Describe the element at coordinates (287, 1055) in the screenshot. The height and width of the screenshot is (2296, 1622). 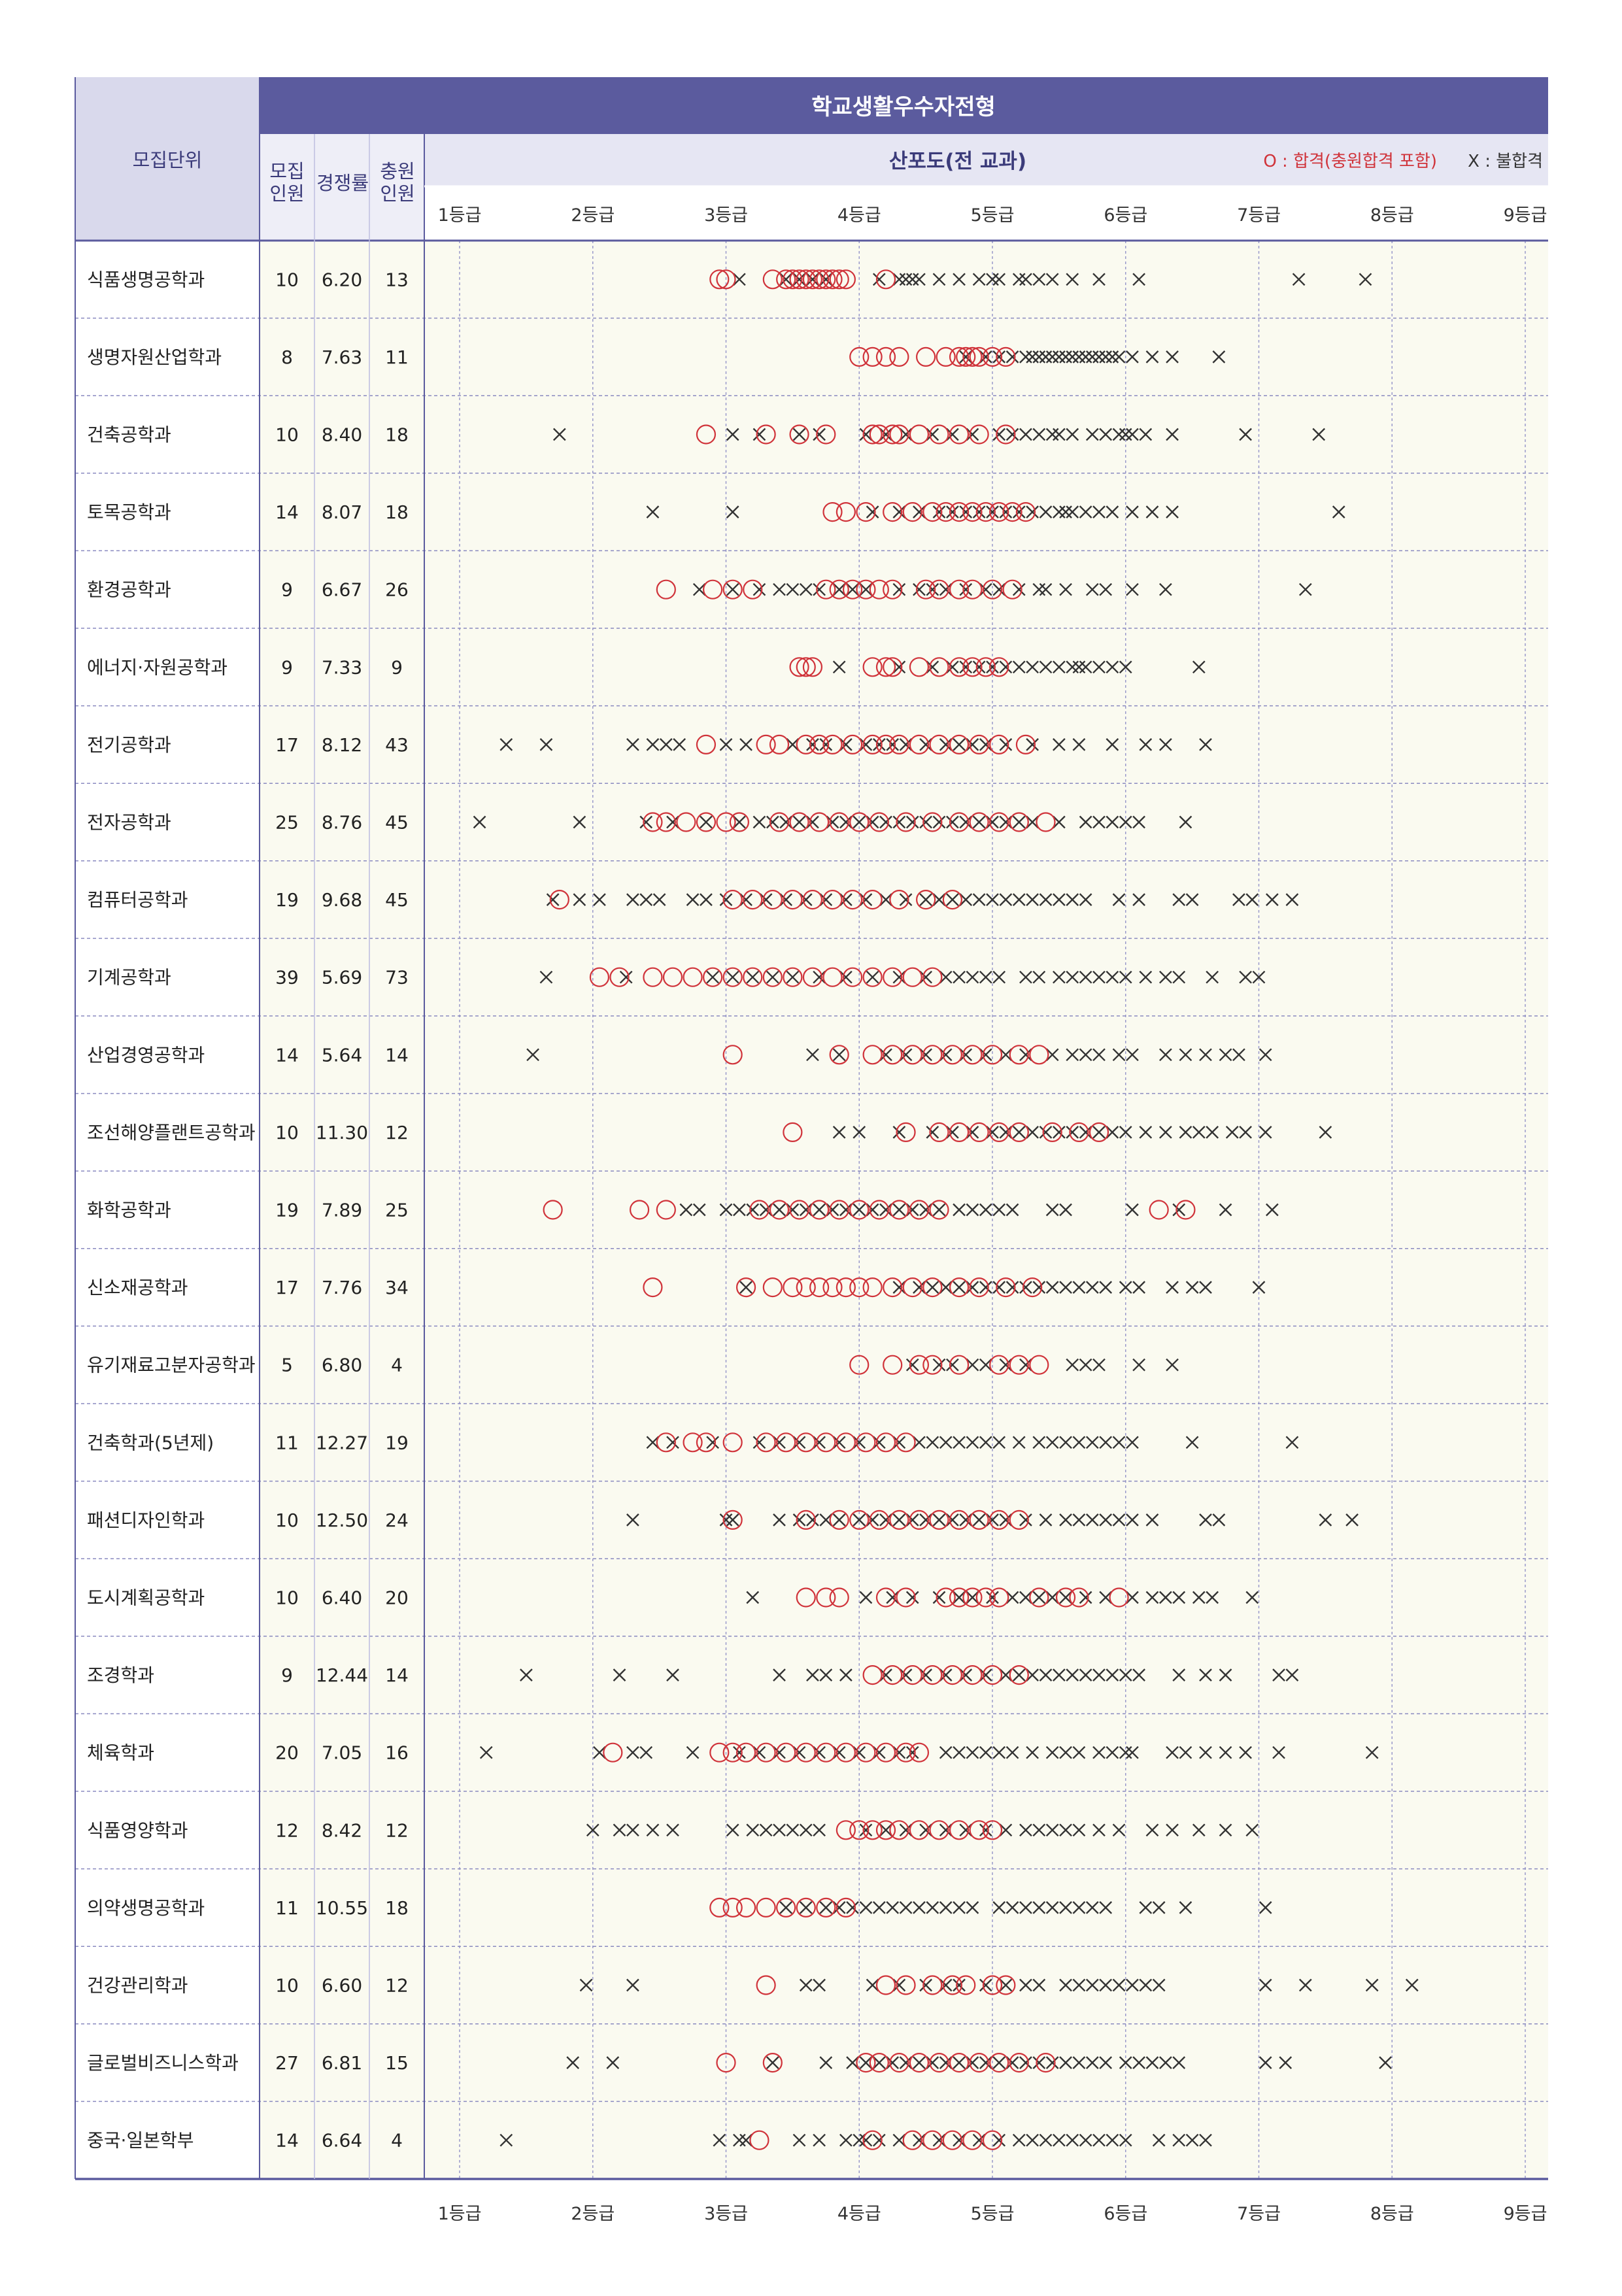
I see `row-recruit-count: 14` at that location.